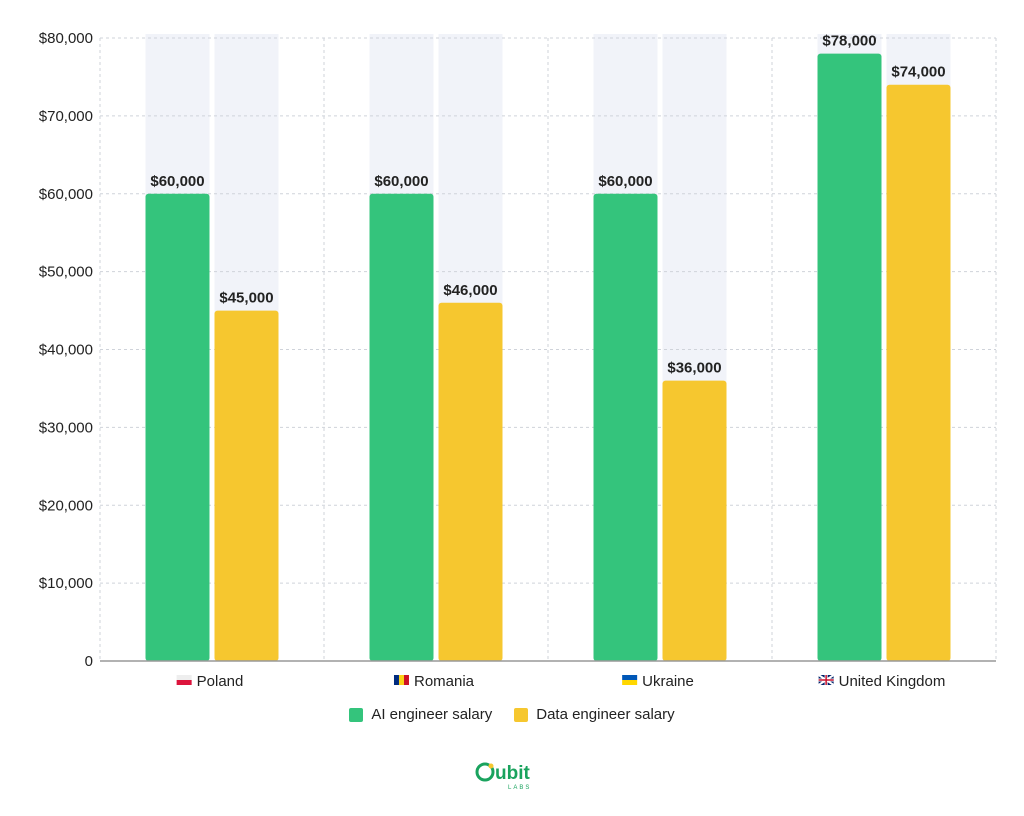  I want to click on romania-flag-icon, so click(401, 680).